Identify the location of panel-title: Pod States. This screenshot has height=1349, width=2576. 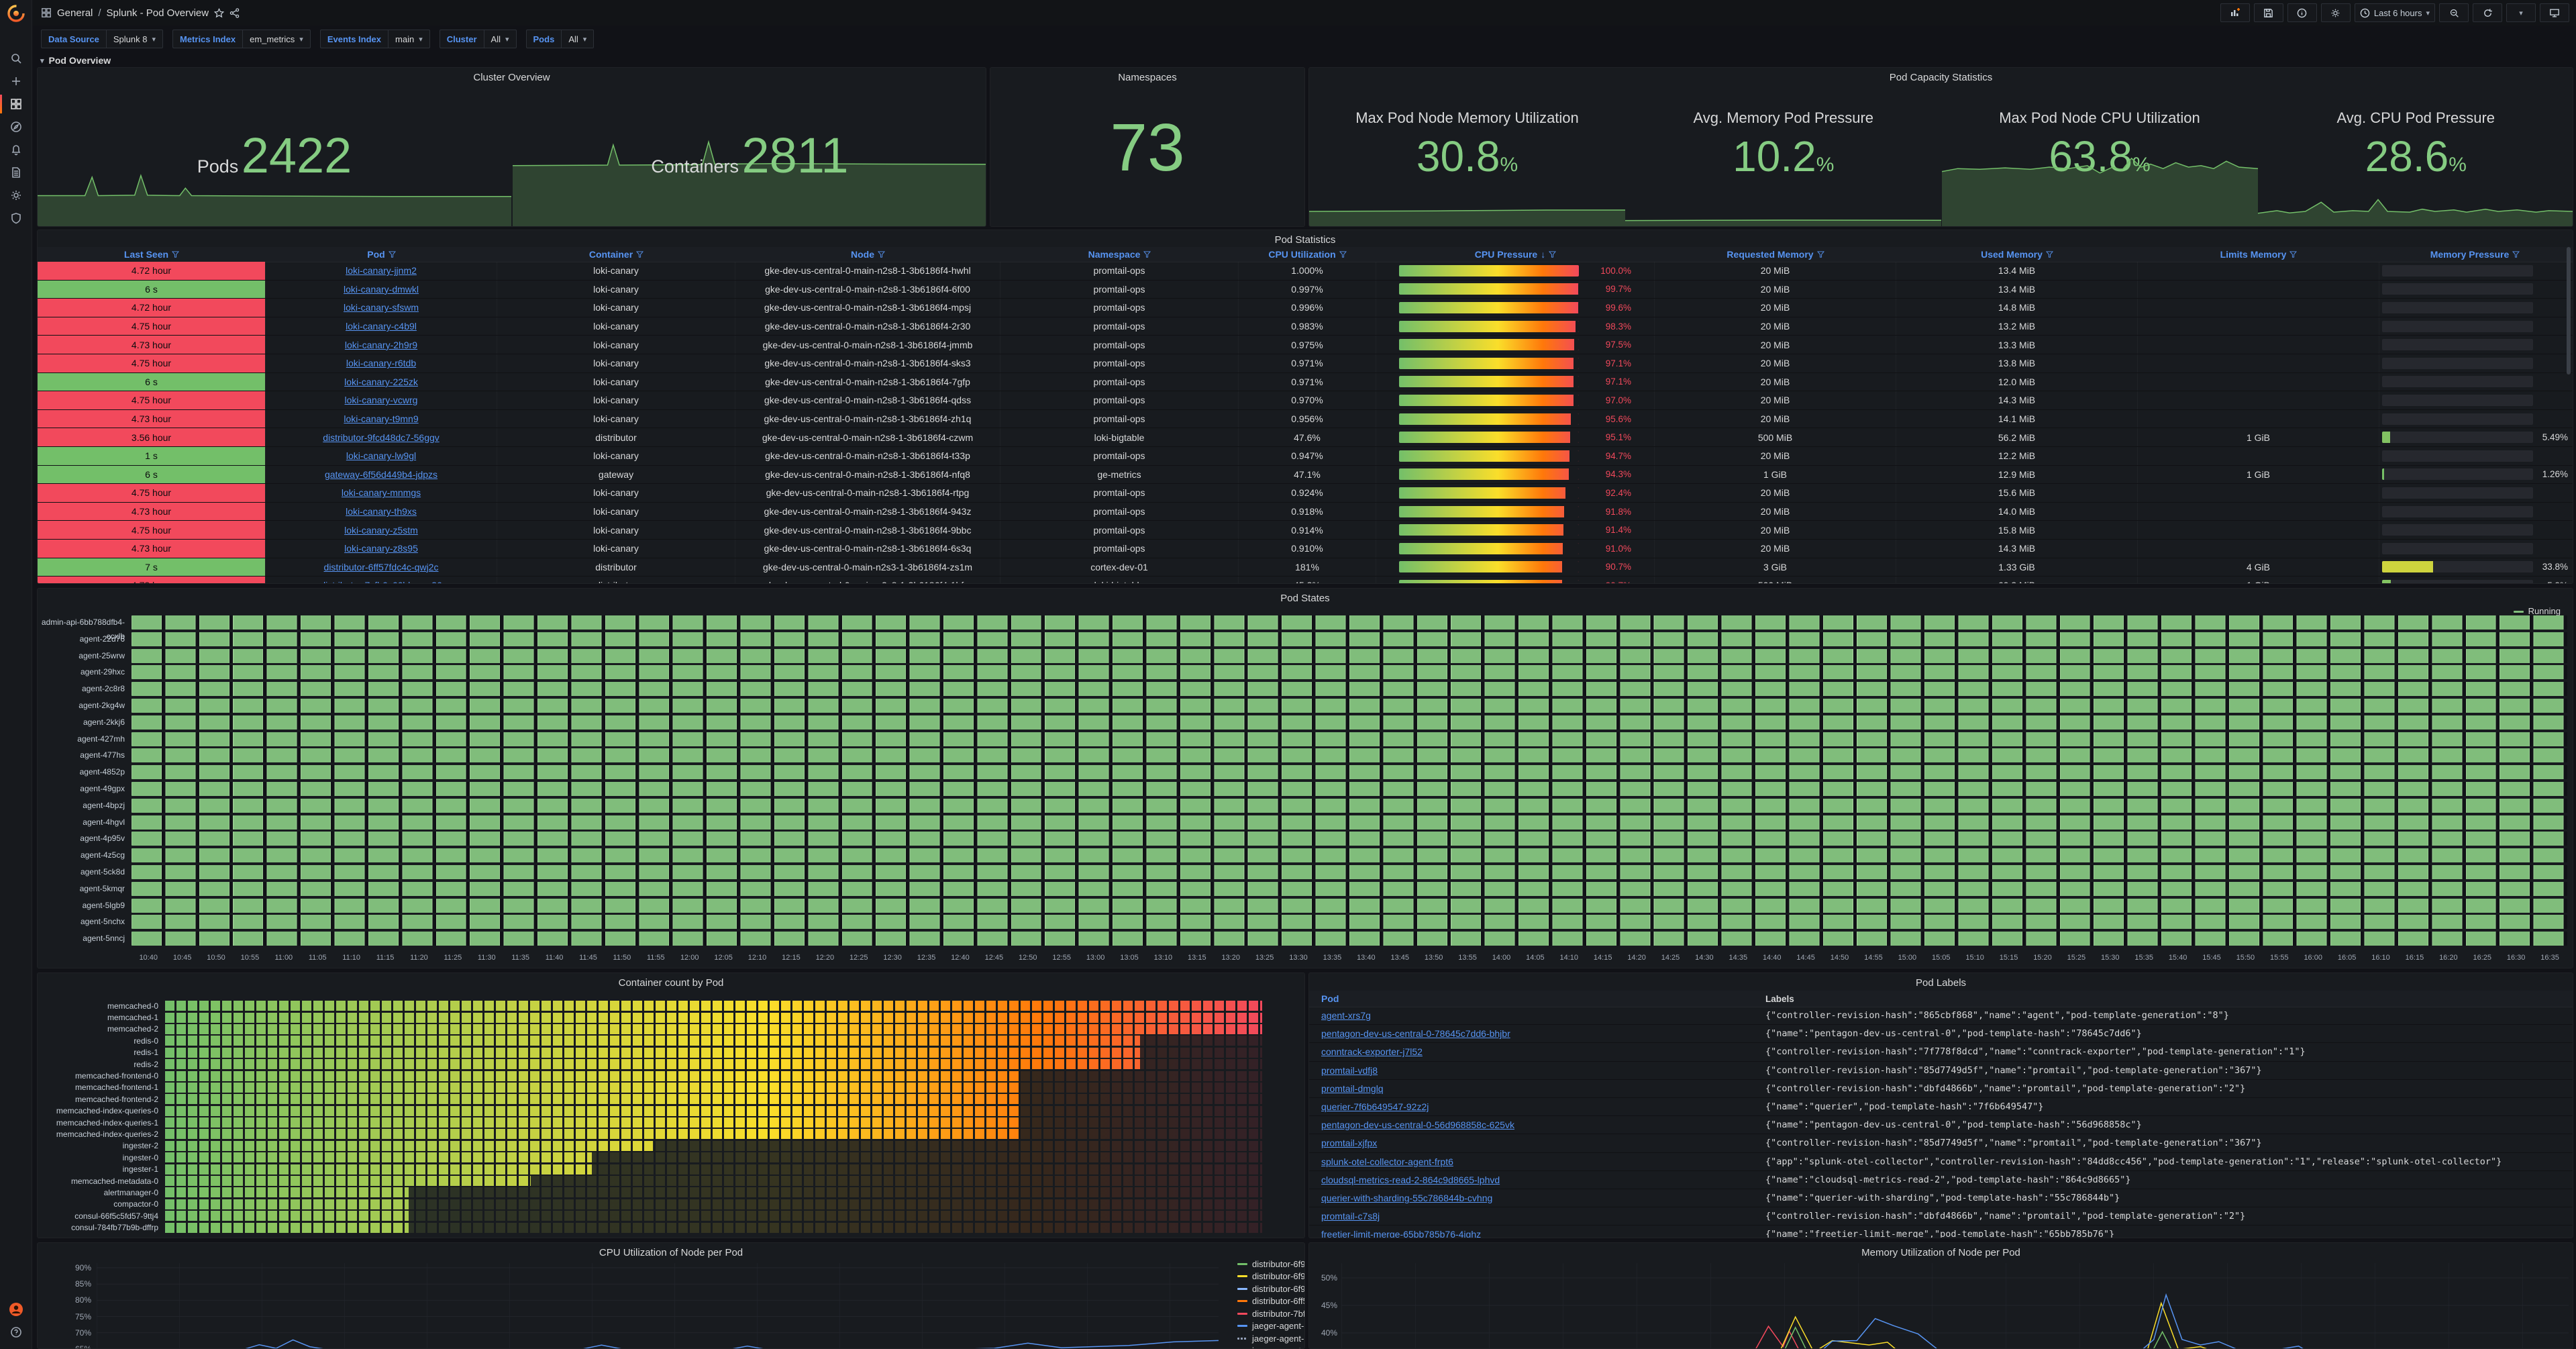
(1305, 598).